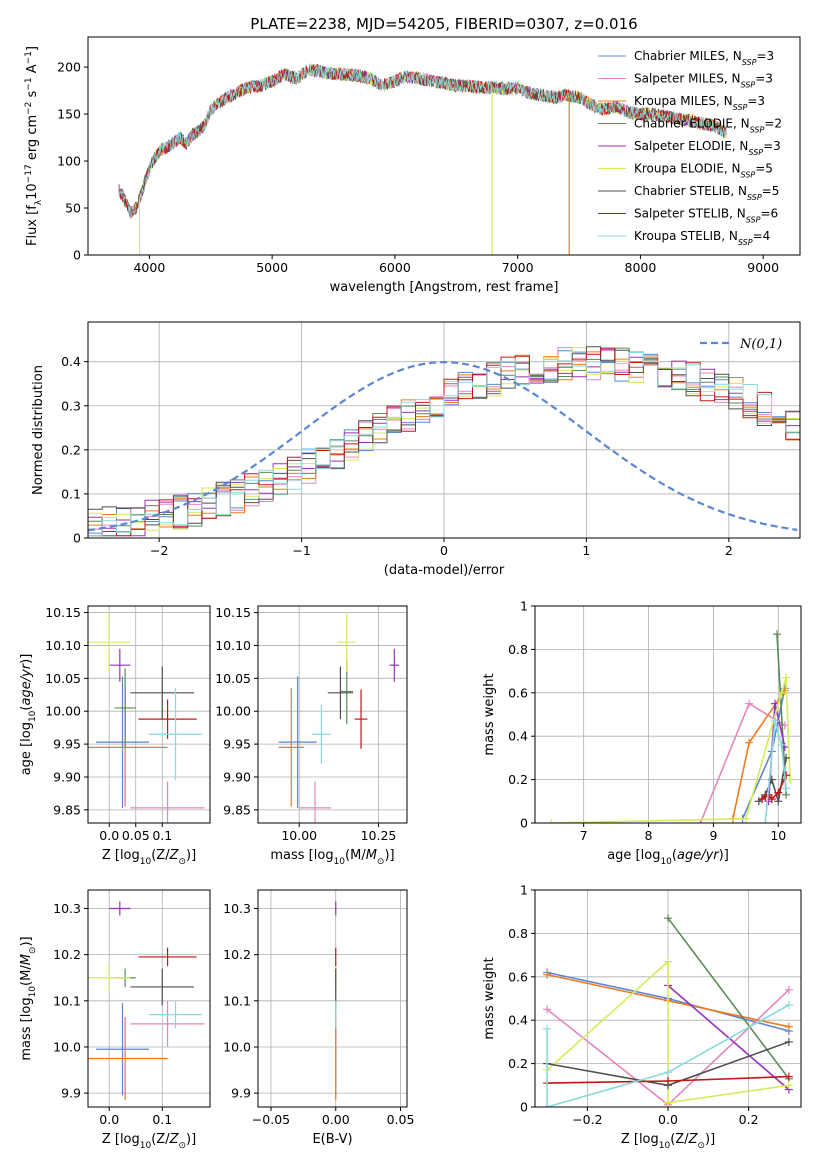 This screenshot has width=819, height=1170. Describe the element at coordinates (706, 193) in the screenshot. I see `legend-label: Chabrier STELIB, NSSP=5` at that location.